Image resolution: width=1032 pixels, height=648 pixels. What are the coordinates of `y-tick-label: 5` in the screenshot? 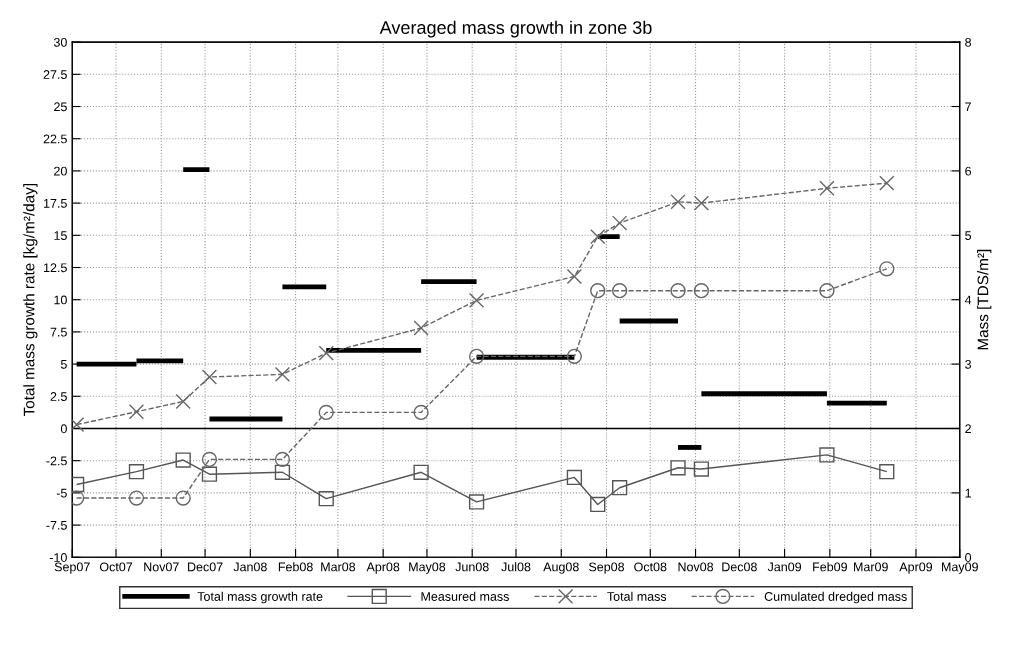 It's located at (63, 364).